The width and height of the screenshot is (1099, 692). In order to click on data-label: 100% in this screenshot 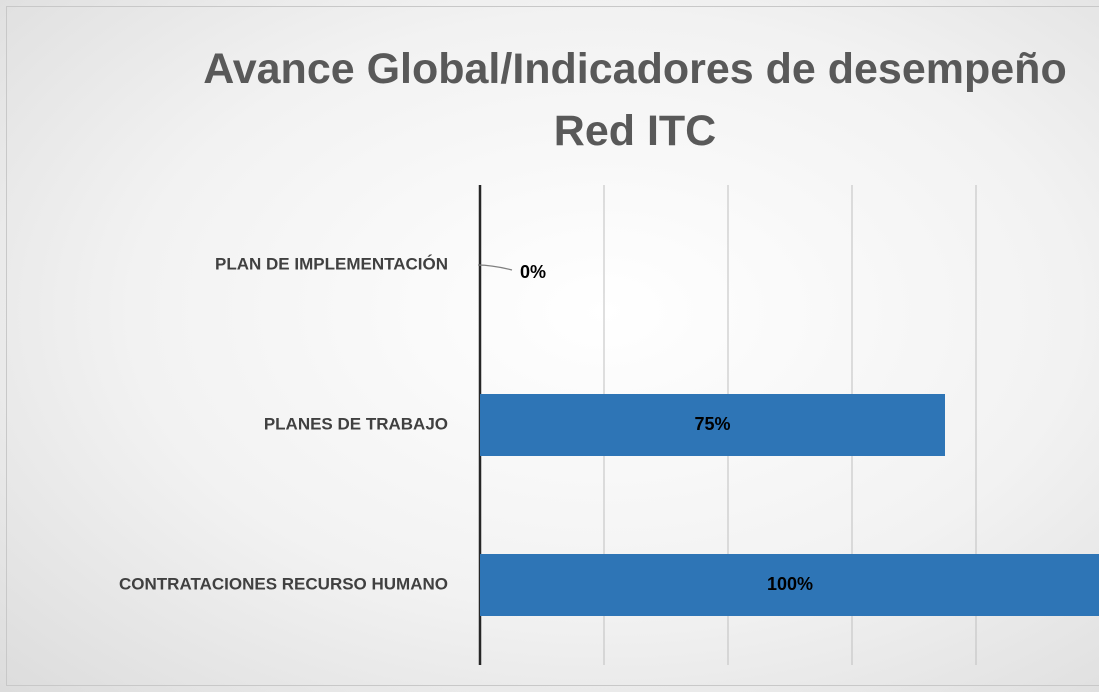, I will do `click(790, 584)`.